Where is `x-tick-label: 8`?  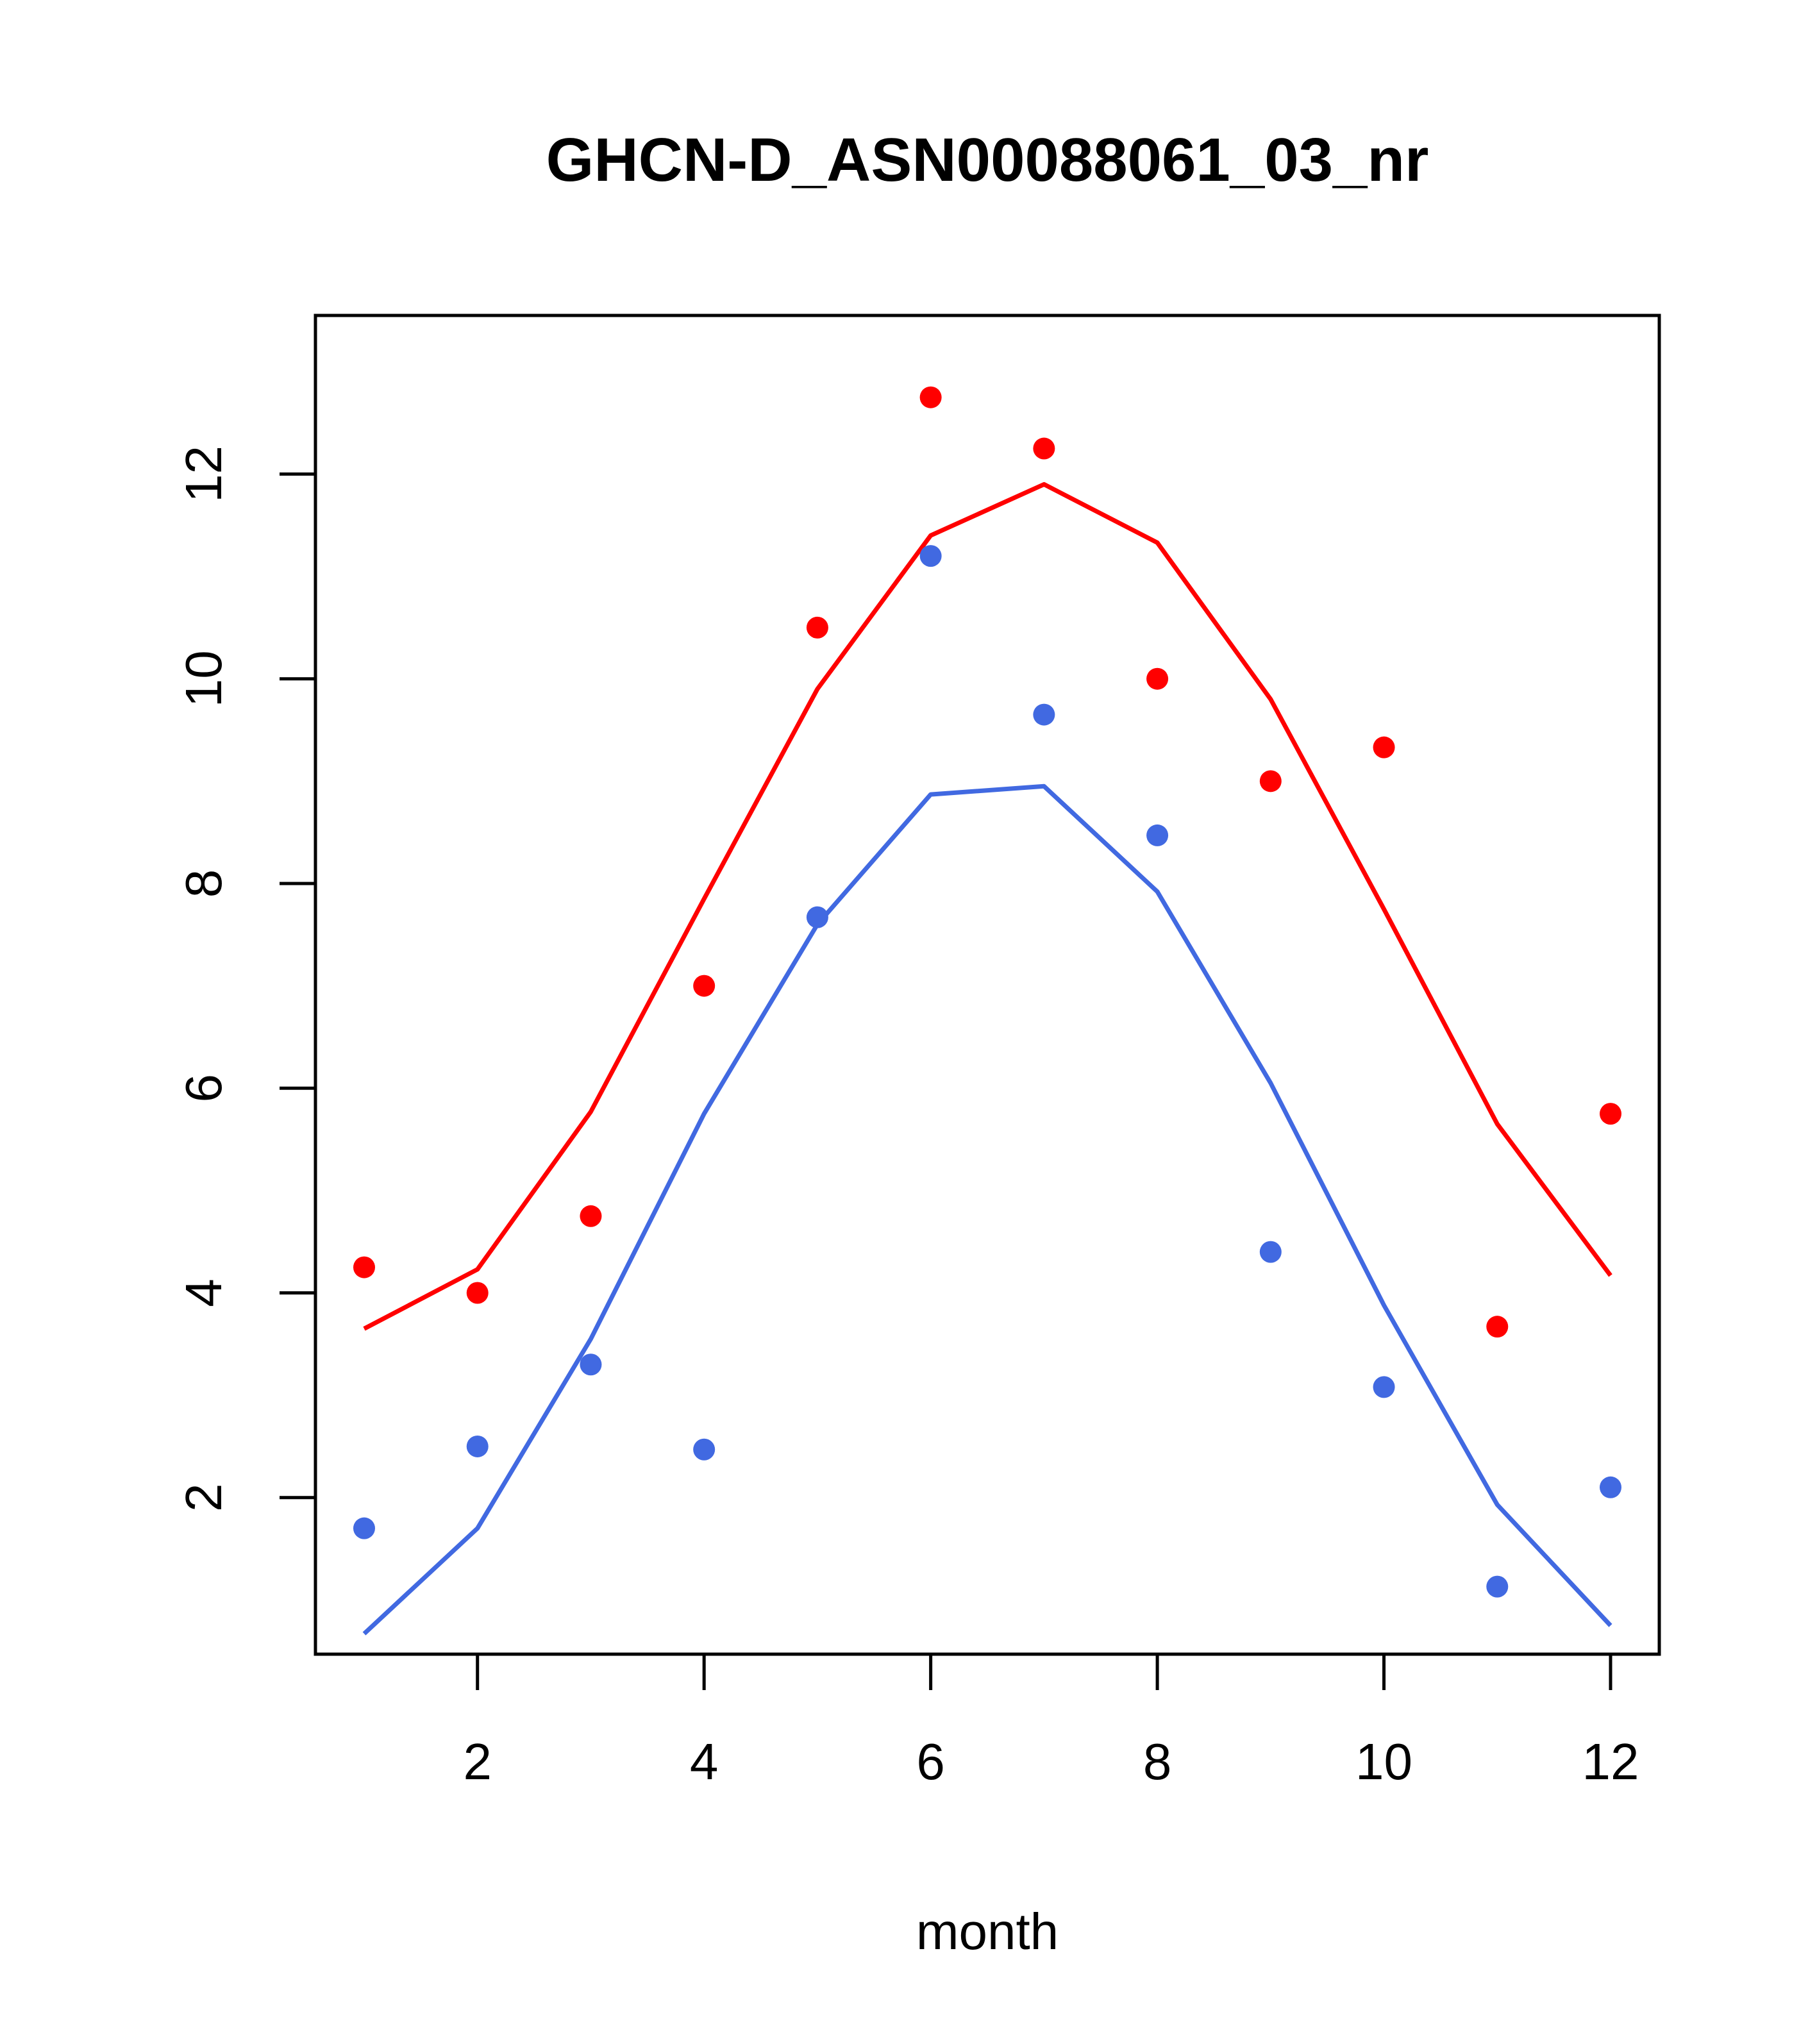
x-tick-label: 8 is located at coordinates (1158, 1762).